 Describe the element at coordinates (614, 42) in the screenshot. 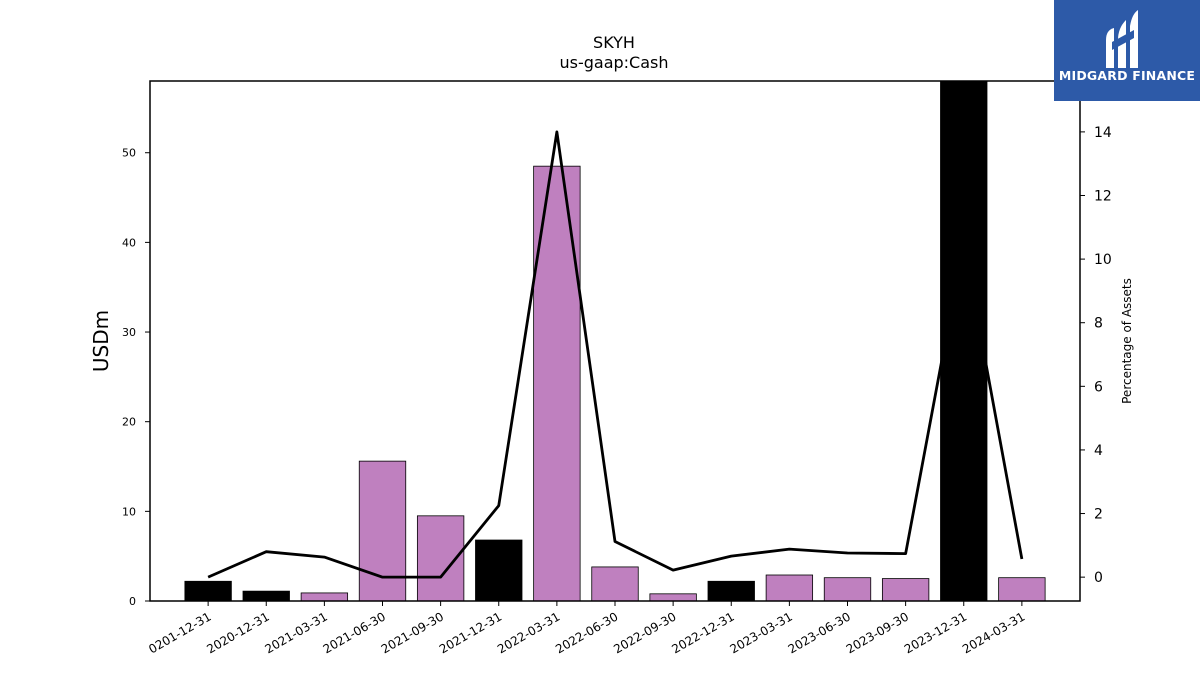

I see `chart-title: SKYH` at that location.